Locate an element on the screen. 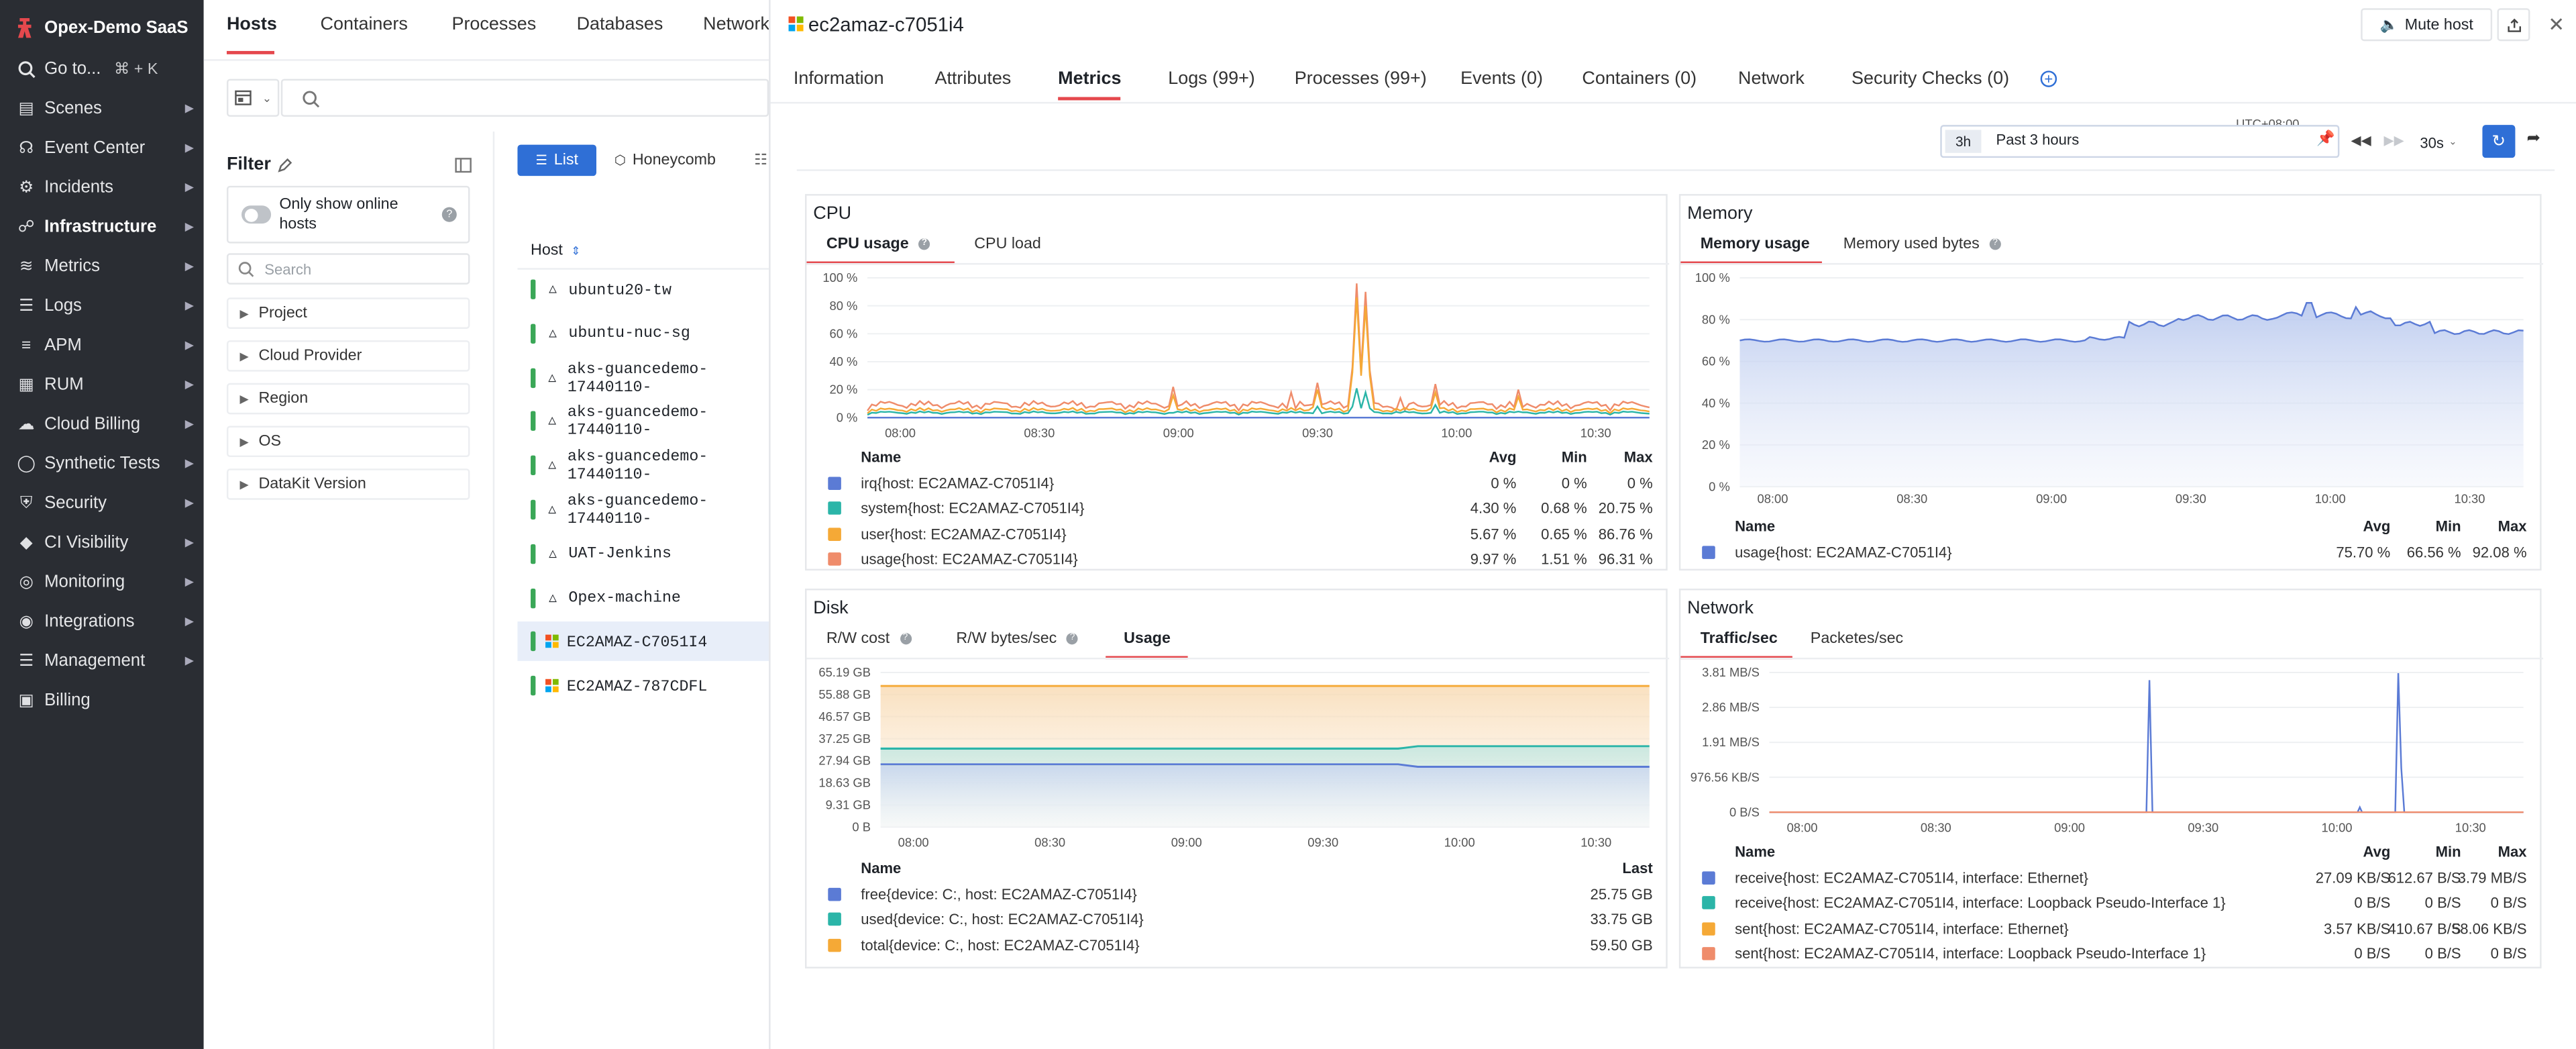 The image size is (2576, 1049). time-range-picker: 3h Past 3 hours 📌 is located at coordinates (2140, 141).